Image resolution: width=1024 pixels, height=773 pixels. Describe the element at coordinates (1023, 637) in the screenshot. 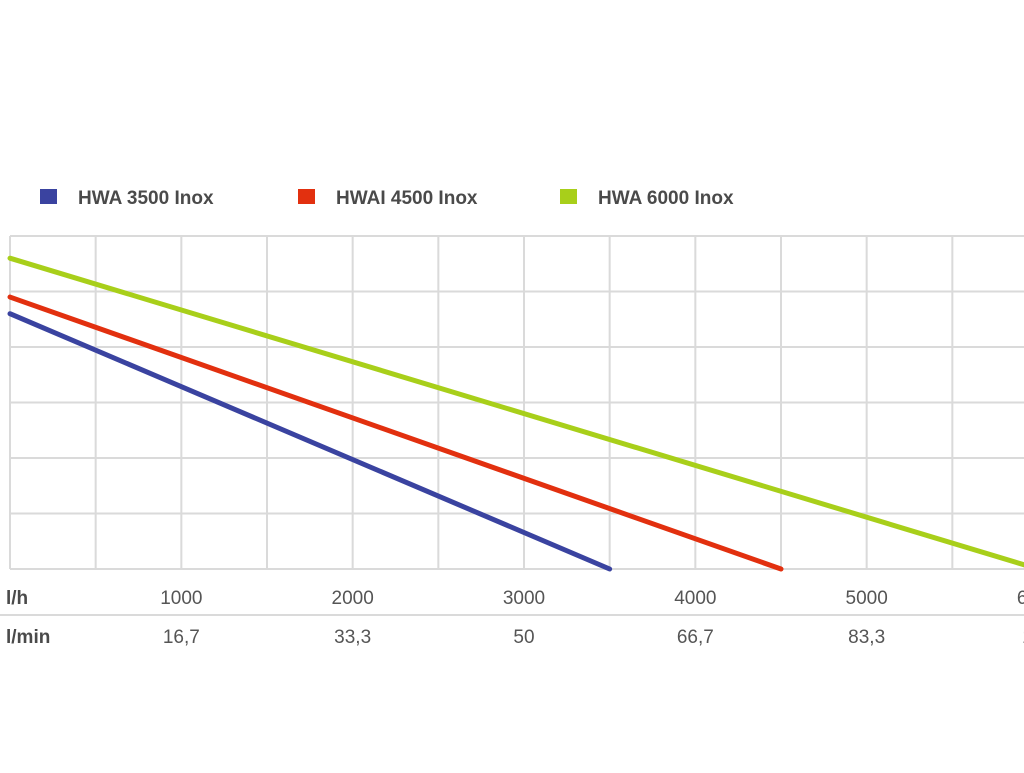

I see `x-tick-label: 100` at that location.